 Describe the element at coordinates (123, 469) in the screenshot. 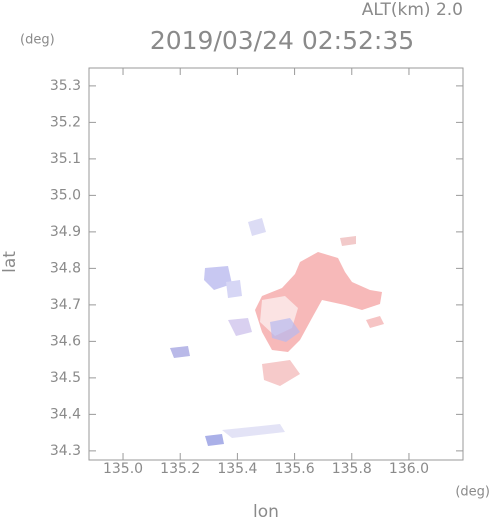

I see `x-tick-label: 135.0` at that location.